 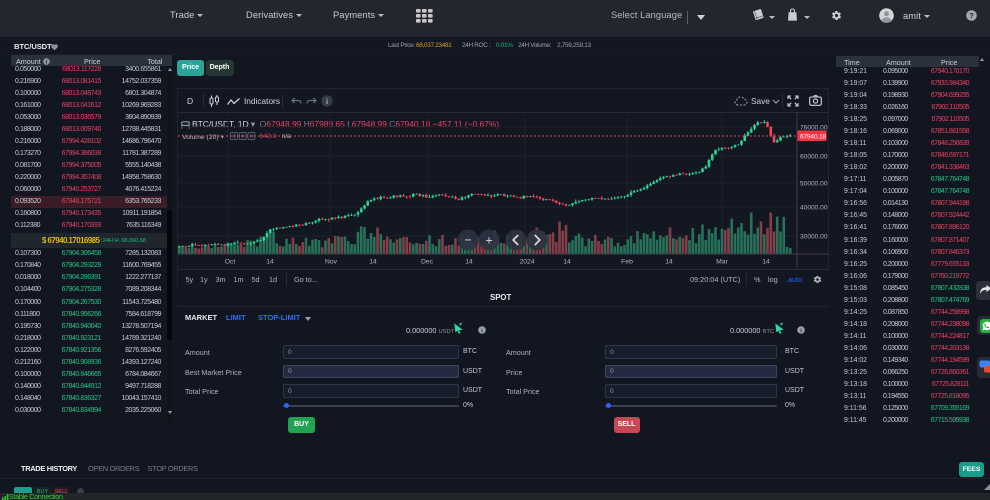 What do you see at coordinates (331, 262) in the screenshot?
I see `svg-text: Nov` at bounding box center [331, 262].